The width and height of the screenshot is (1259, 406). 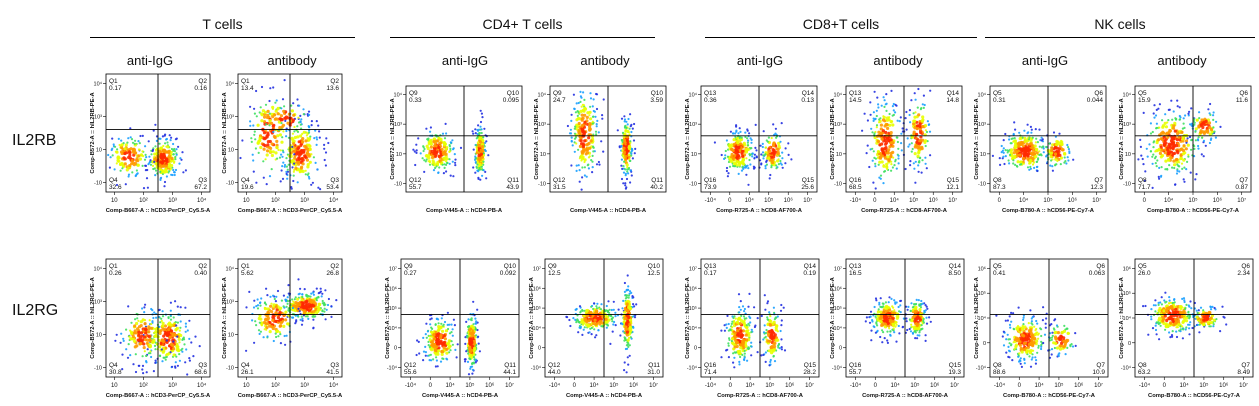 What do you see at coordinates (290, 211) in the screenshot?
I see `x-axis-title: Comp-B667-A :: hCD3-PerCP_Cy5.5-A` at bounding box center [290, 211].